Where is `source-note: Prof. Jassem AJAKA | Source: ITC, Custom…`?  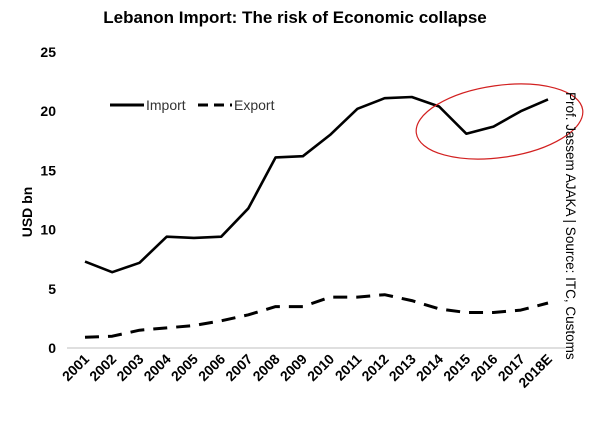 source-note: Prof. Jassem AJAKA | Source: ITC, Custom… is located at coordinates (570, 226).